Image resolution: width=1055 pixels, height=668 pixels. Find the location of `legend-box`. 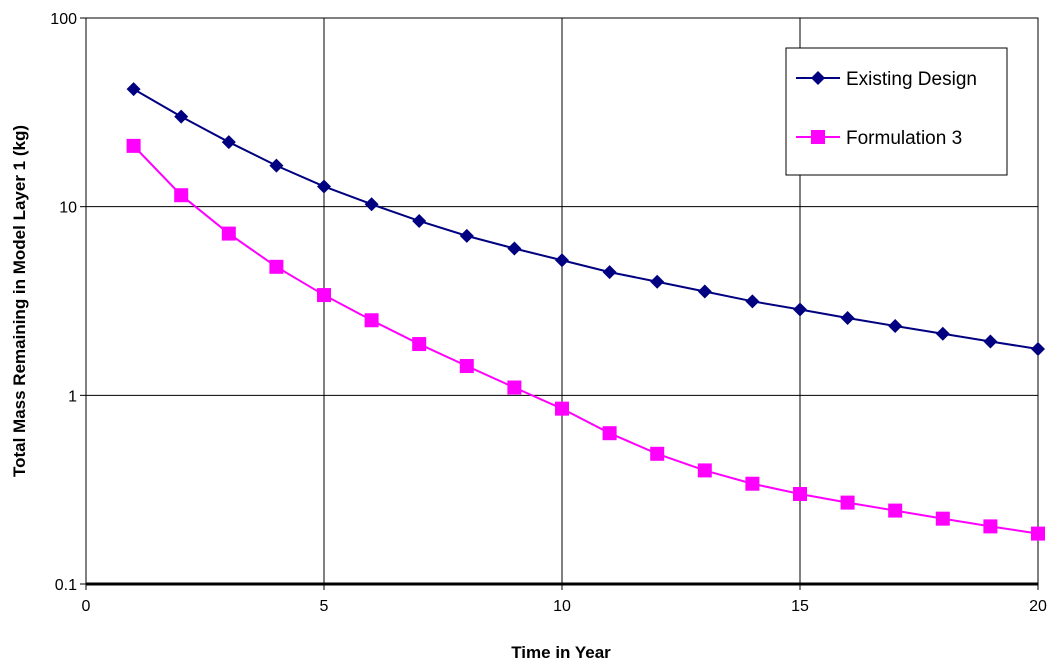

legend-box is located at coordinates (896, 111).